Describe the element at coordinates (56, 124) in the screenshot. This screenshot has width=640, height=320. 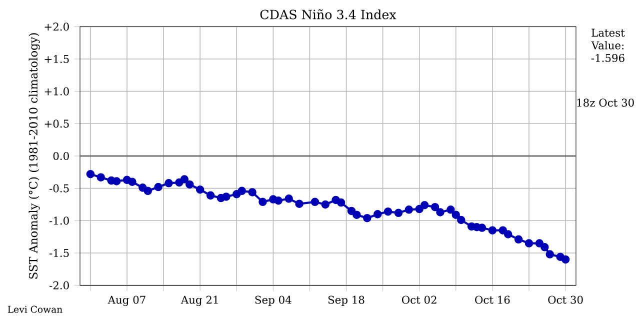
I see `y-tick-label: +0.5` at that location.